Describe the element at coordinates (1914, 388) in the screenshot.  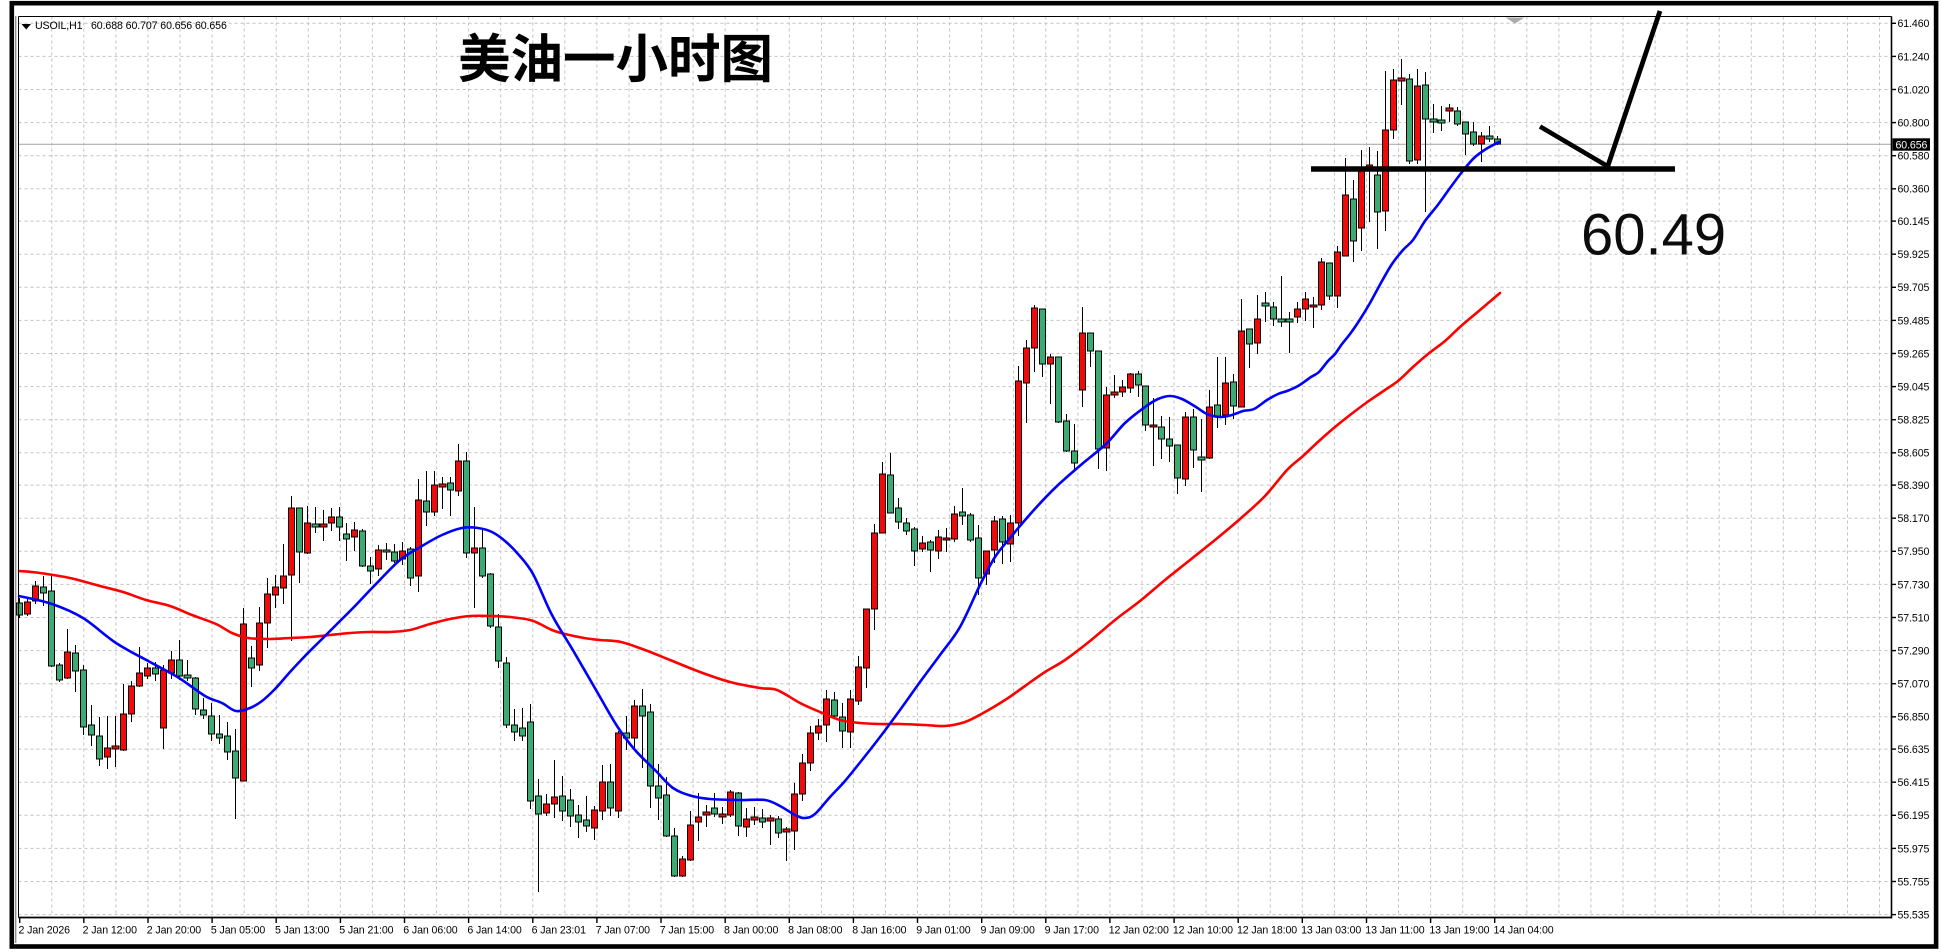
I see `svg-text: 59.045` at that location.